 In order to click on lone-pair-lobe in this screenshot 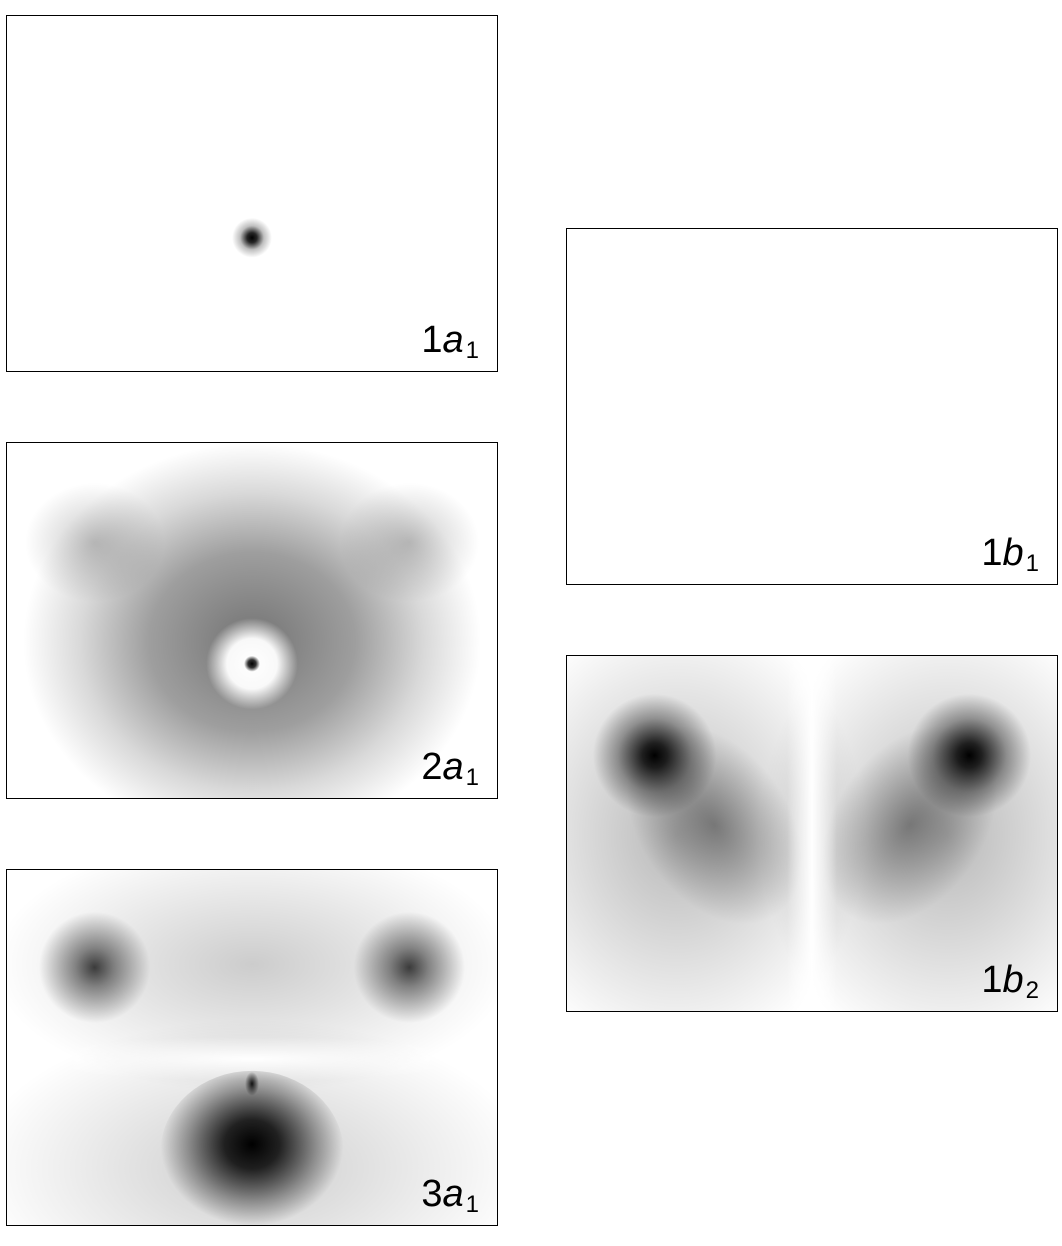, I will do `click(252, 1147)`.